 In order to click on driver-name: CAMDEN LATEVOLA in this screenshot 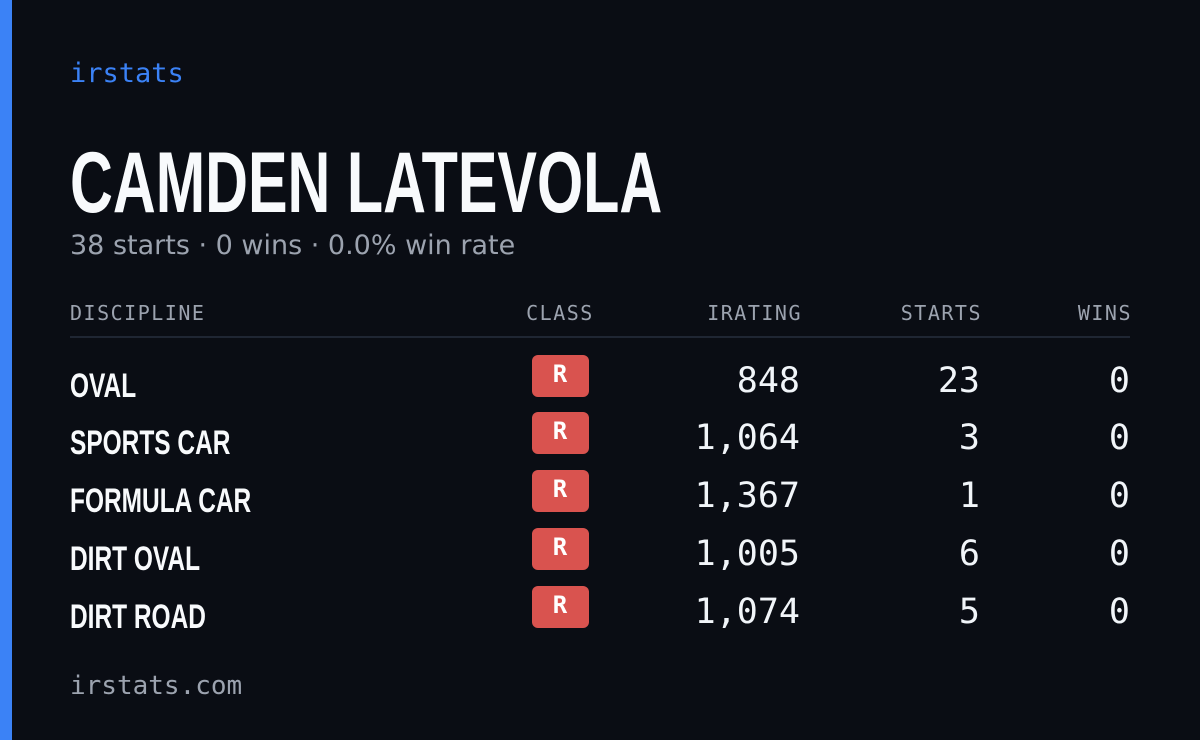, I will do `click(366, 182)`.